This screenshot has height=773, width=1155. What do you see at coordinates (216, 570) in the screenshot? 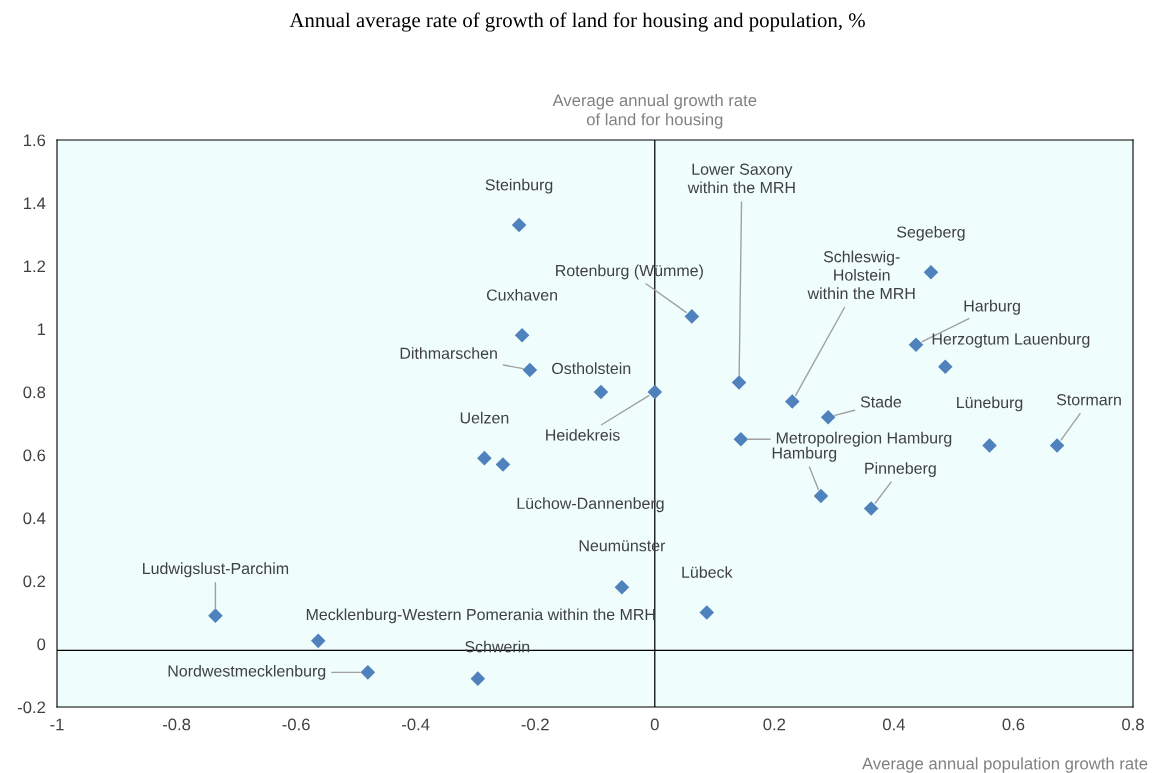
I see `annotation: Ludwigslust-Parchim` at bounding box center [216, 570].